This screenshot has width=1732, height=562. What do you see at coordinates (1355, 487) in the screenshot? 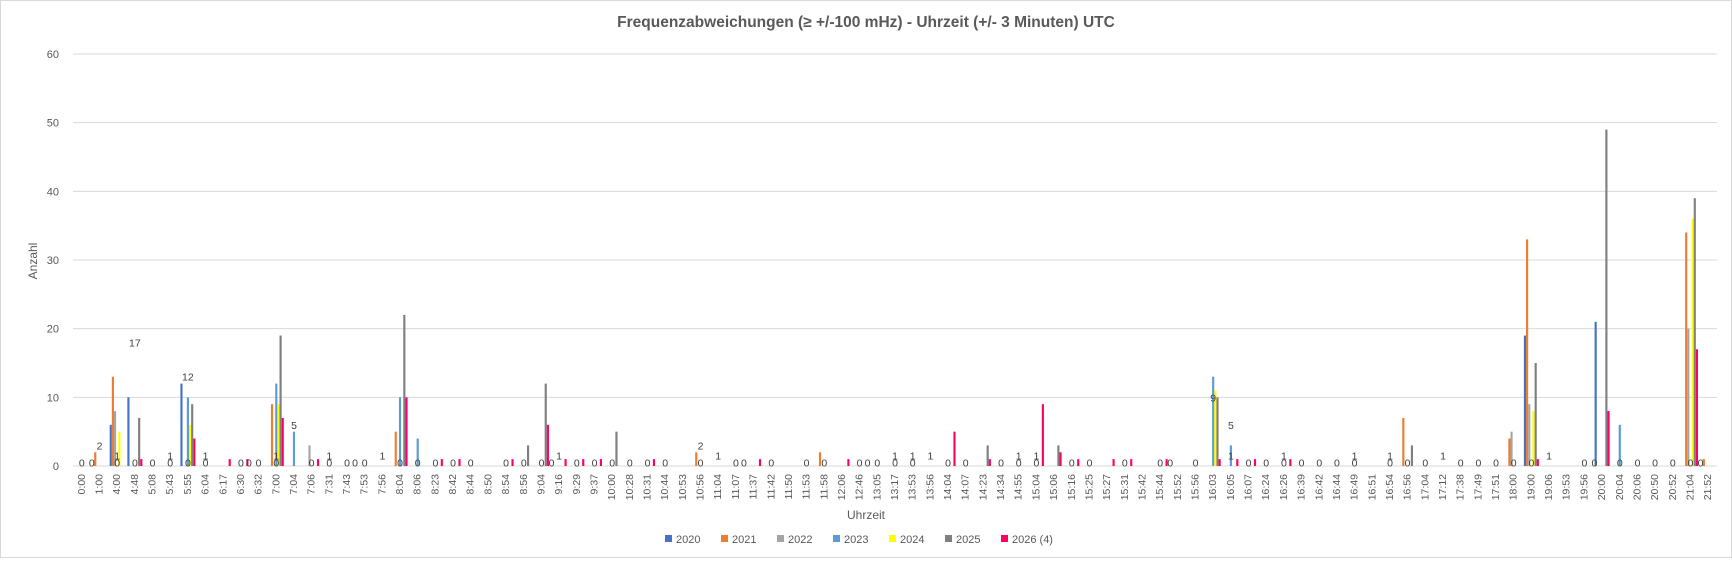
I see `x-tick-label: 16:49` at bounding box center [1355, 487].